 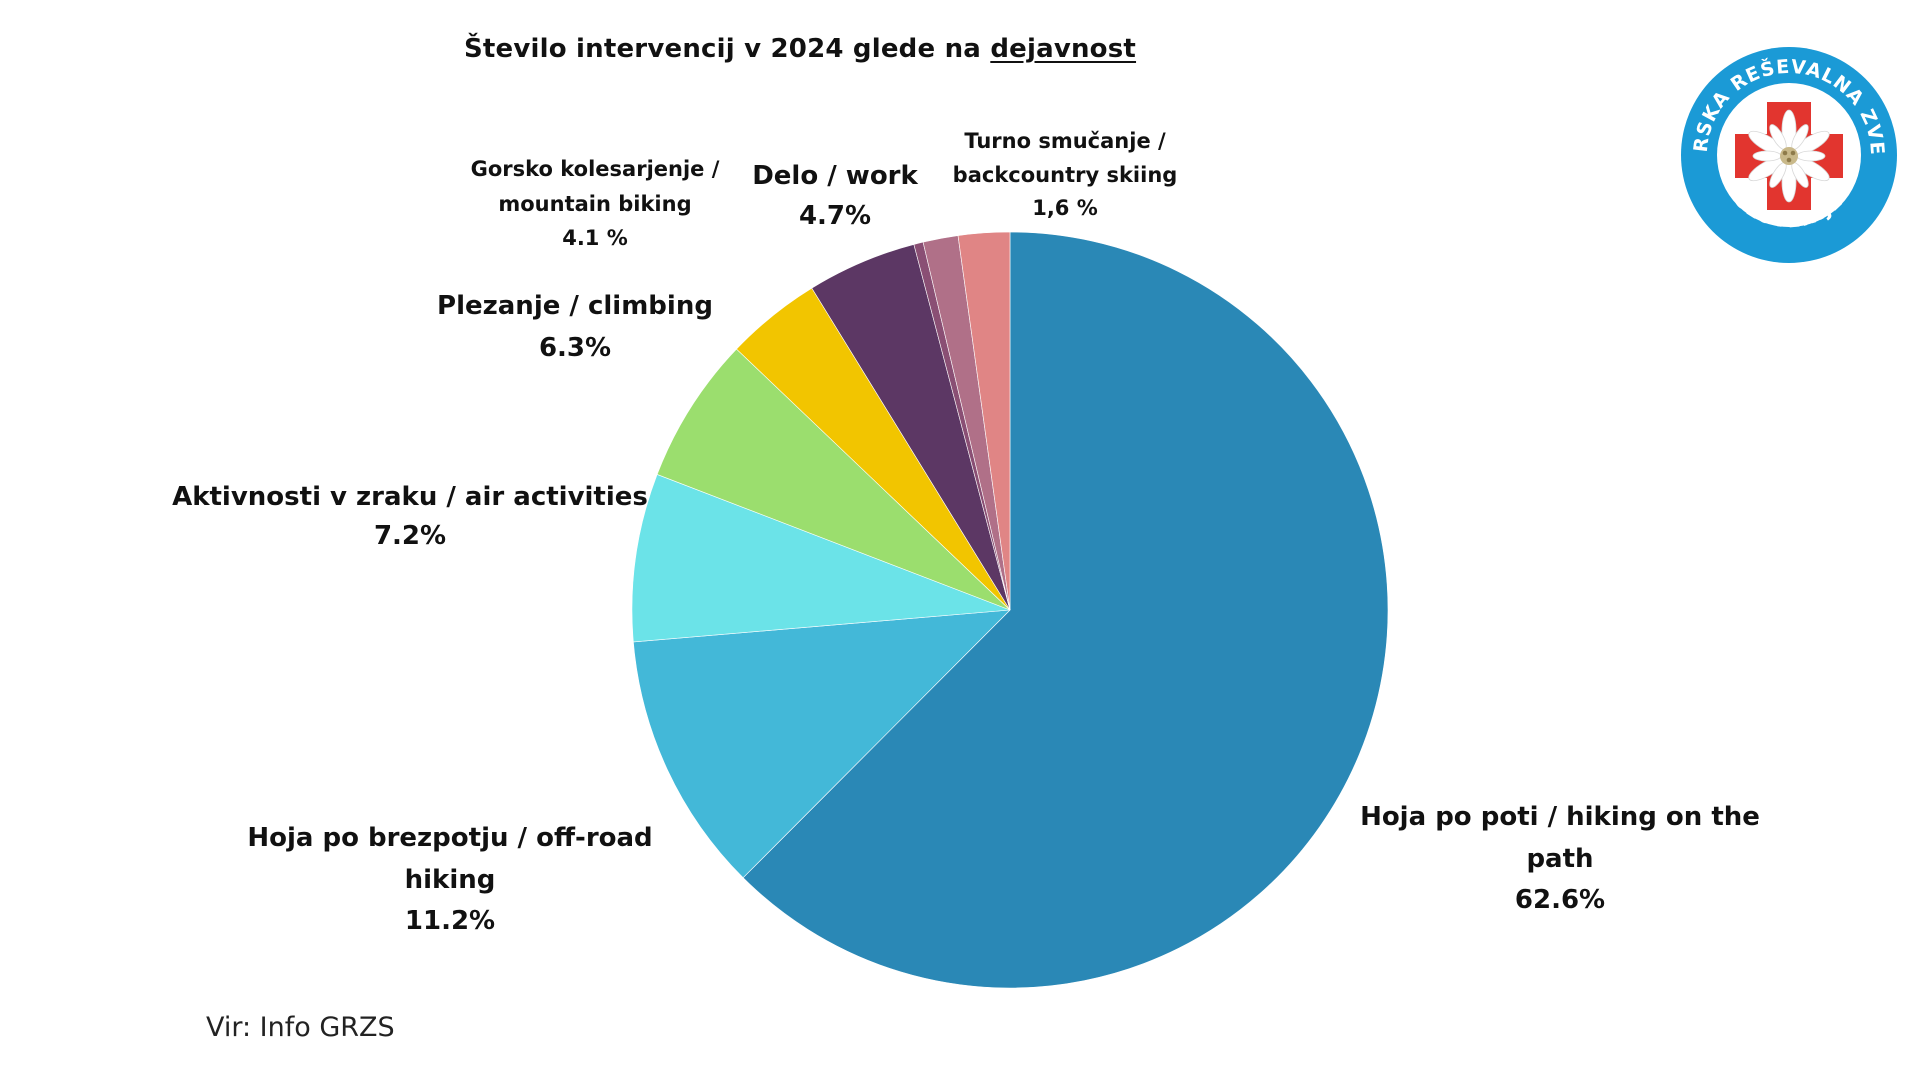 What do you see at coordinates (595, 238) in the screenshot?
I see `label-biking-value: 4.1 %` at bounding box center [595, 238].